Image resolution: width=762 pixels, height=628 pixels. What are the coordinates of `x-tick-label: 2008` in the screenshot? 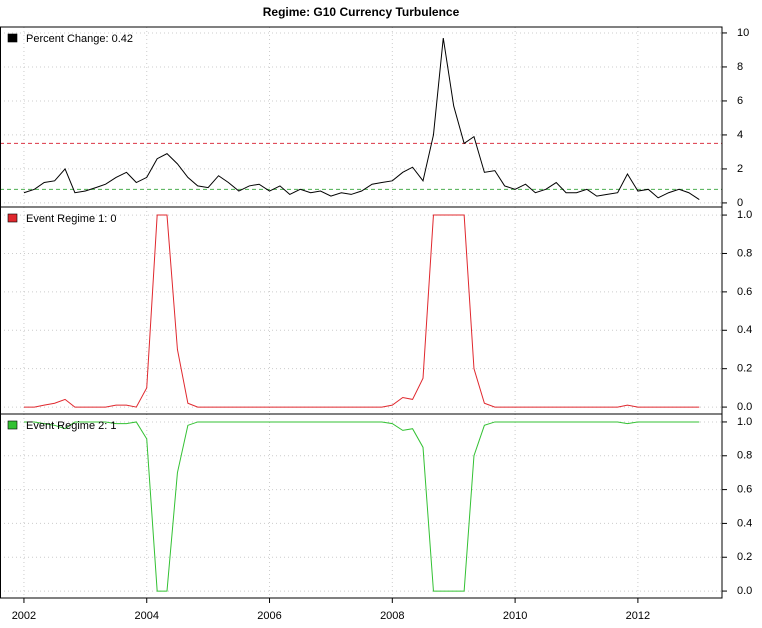 It's located at (392, 616).